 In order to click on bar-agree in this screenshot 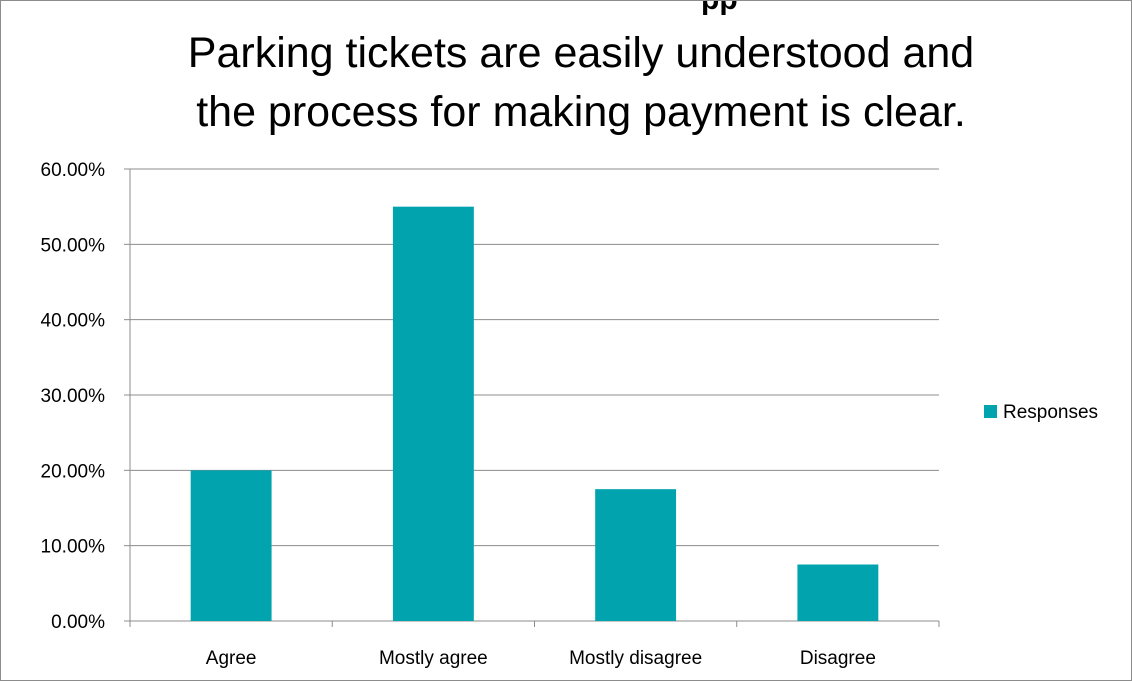, I will do `click(231, 545)`.